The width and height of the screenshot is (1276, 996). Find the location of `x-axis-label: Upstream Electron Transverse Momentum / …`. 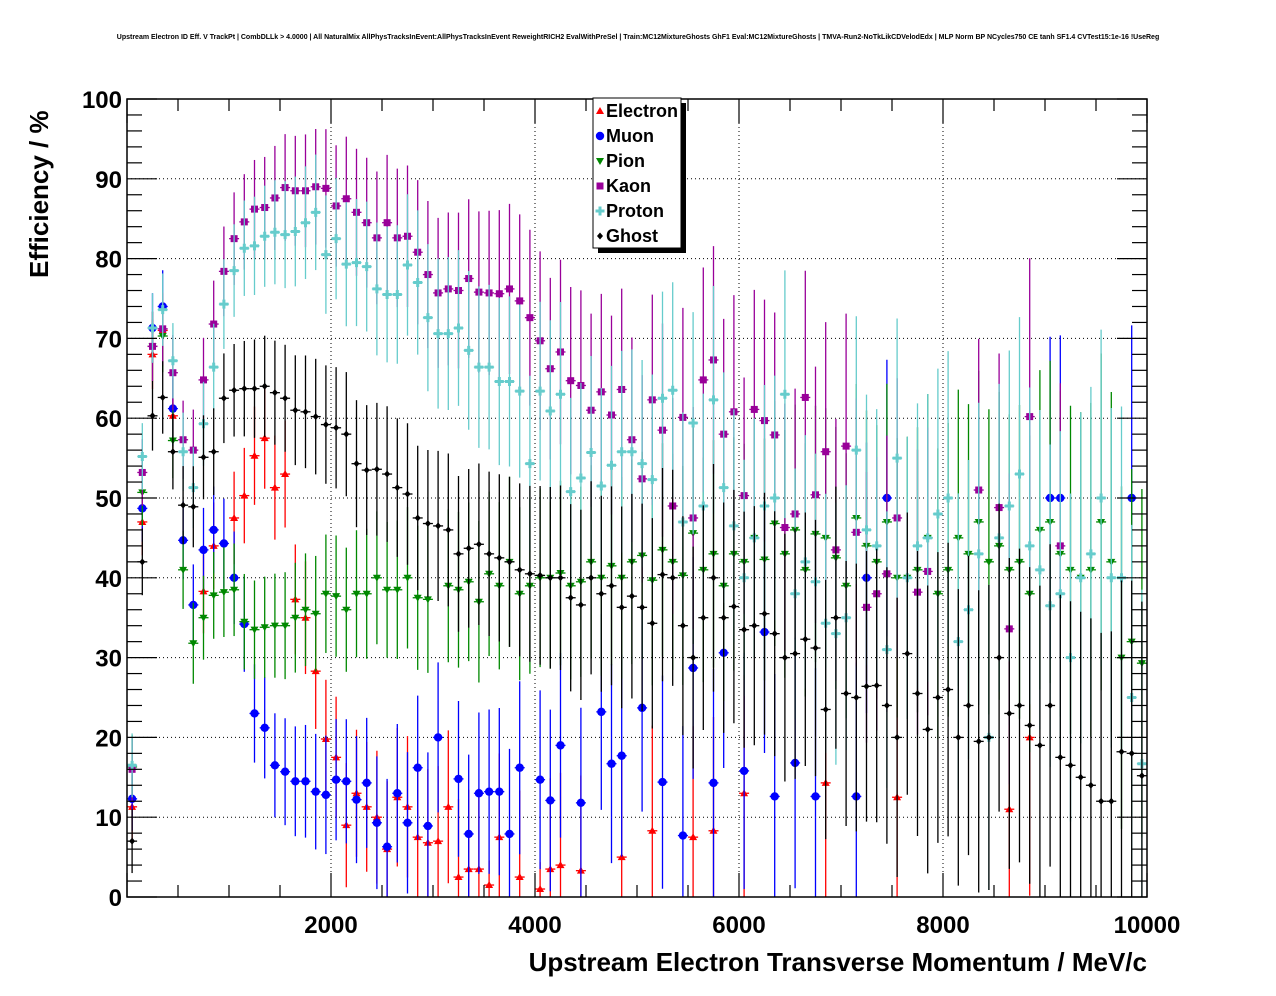

x-axis-label: Upstream Electron Transverse Momentum / … is located at coordinates (838, 962).